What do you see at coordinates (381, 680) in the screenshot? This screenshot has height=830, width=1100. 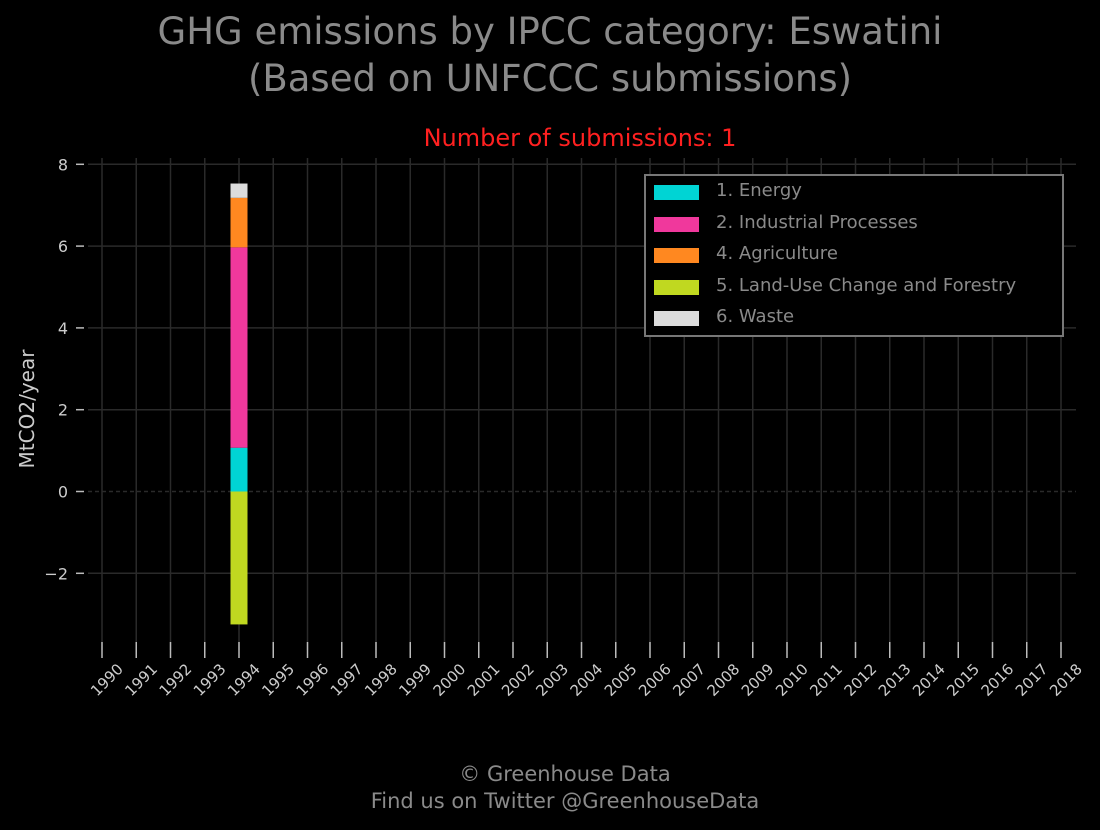 I see `x-tick-label: 1998` at bounding box center [381, 680].